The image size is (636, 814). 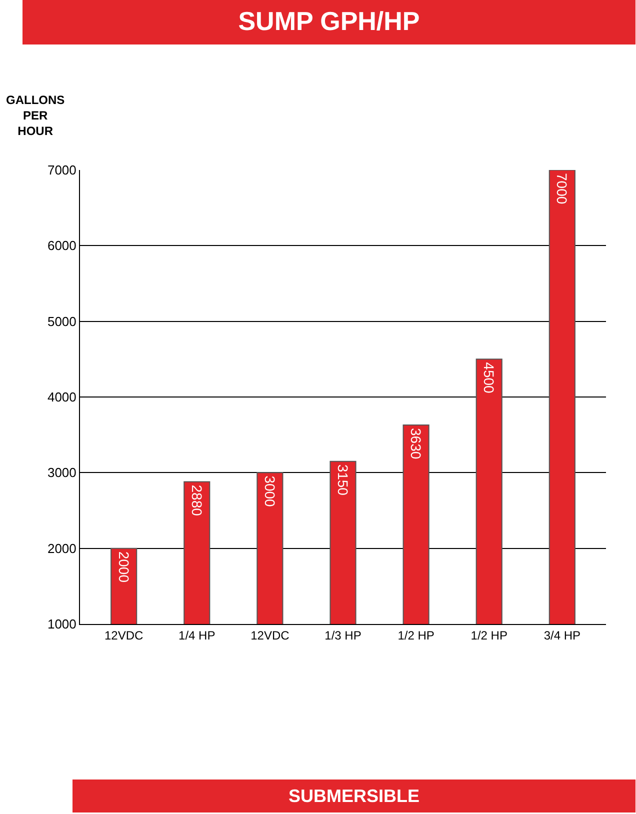 I want to click on y-tick-label: 5000, so click(x=61, y=321).